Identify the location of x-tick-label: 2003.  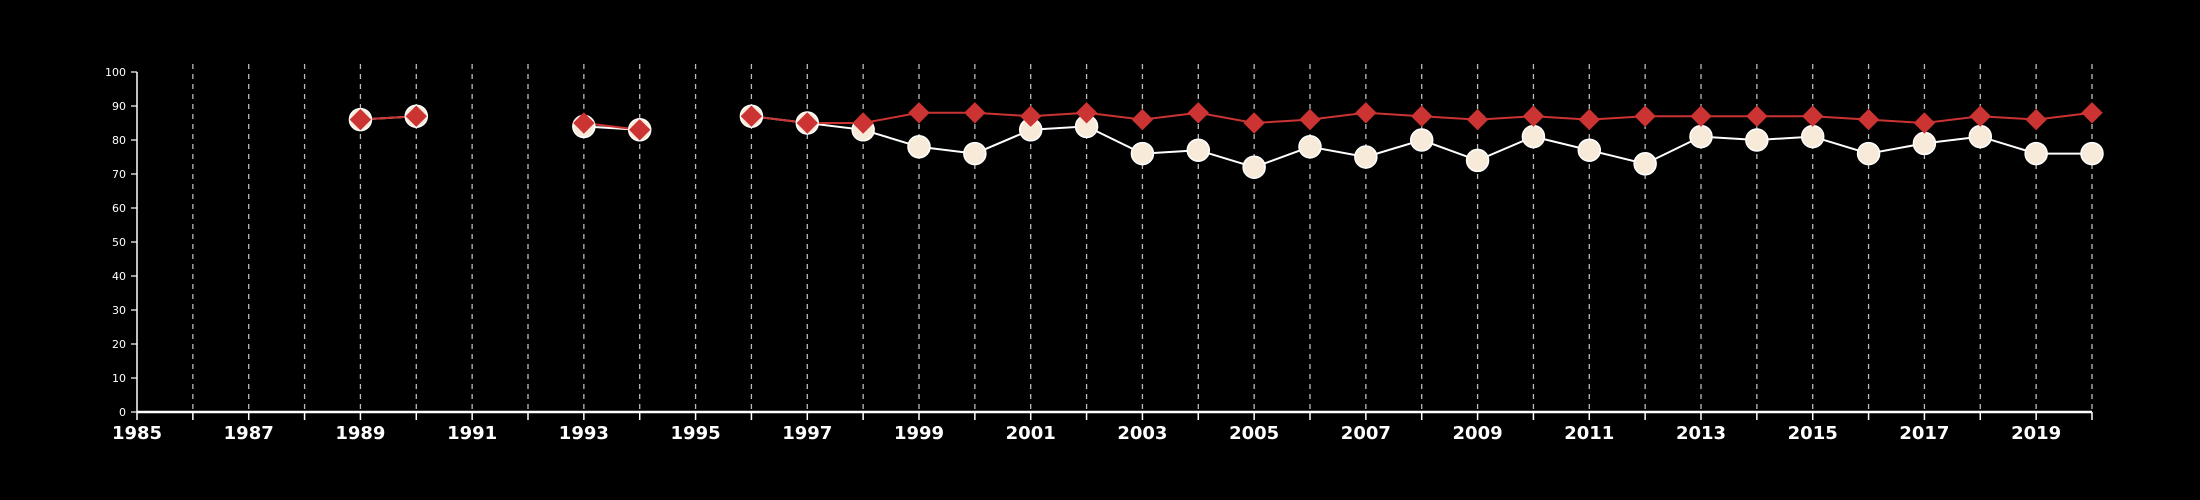
(1142, 433).